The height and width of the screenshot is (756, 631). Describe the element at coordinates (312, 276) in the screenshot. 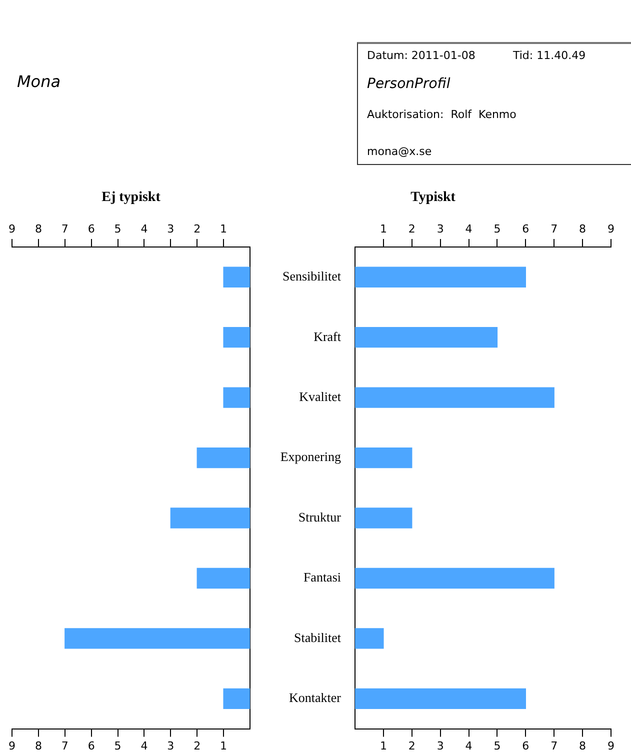

I see `y-tick-label: Sensibilitet` at that location.